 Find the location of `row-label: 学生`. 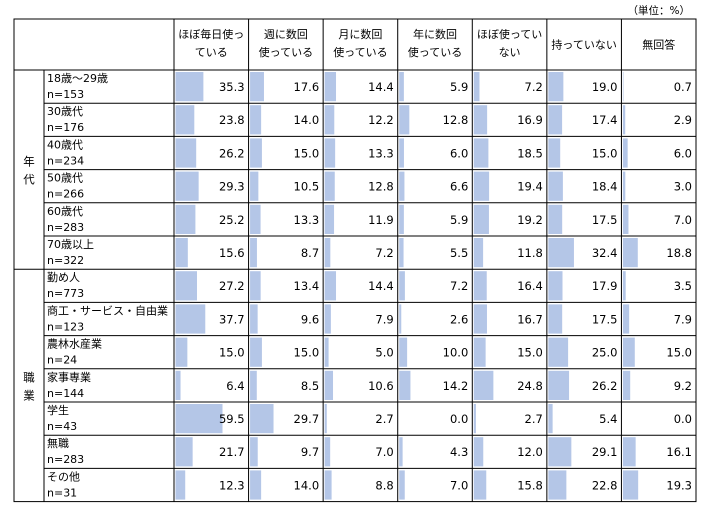

row-label: 学生 is located at coordinates (58, 410).